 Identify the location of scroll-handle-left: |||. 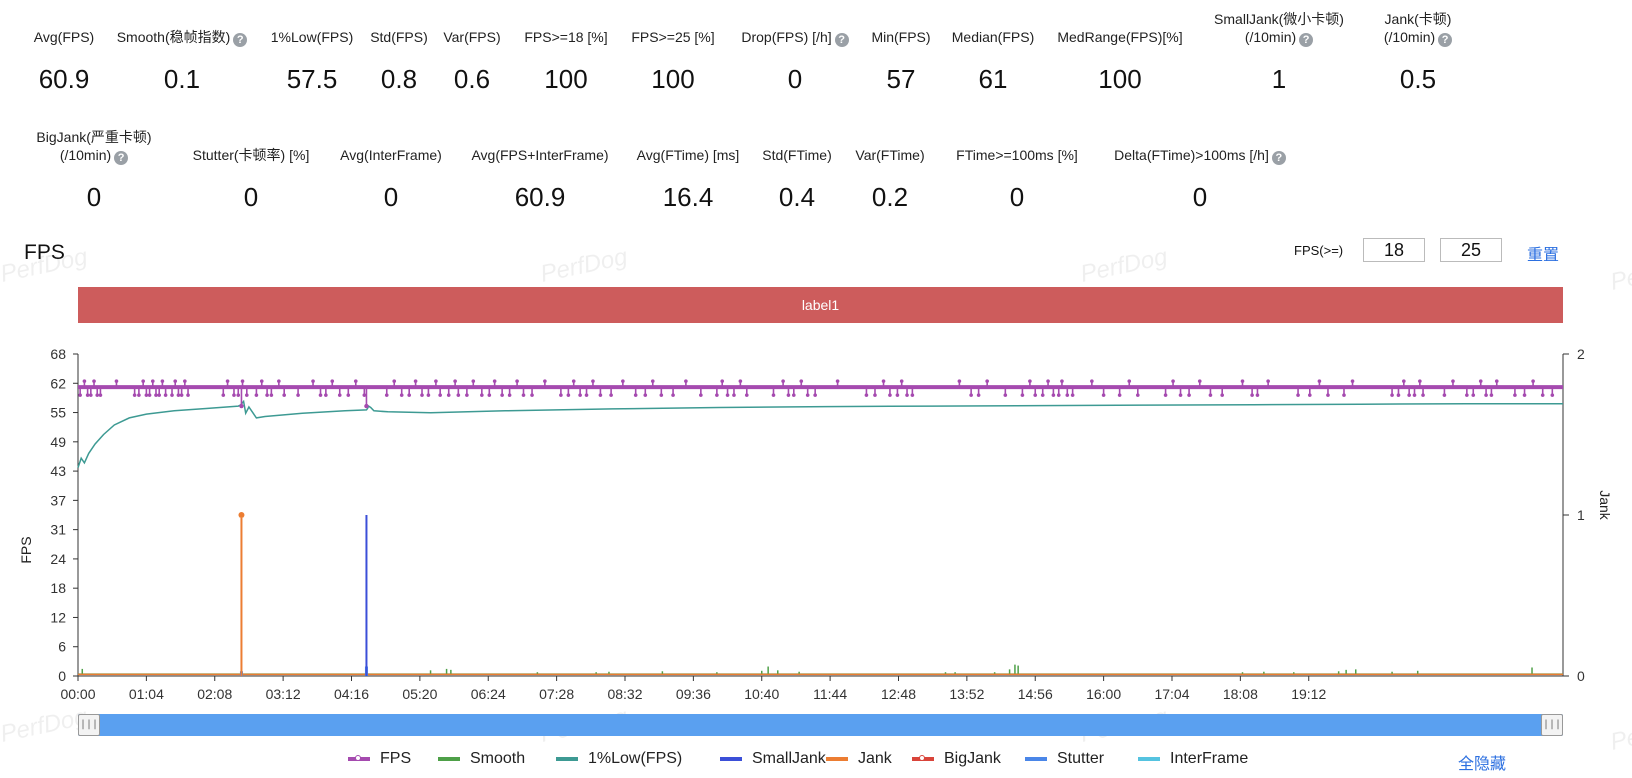
(89, 725).